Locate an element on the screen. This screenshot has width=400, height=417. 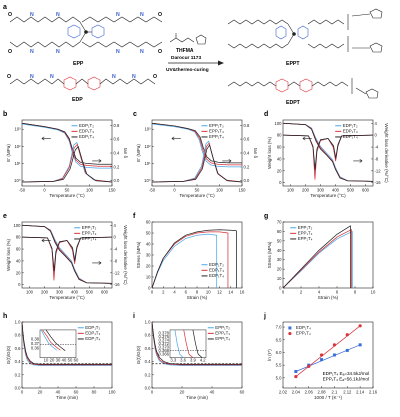
x-axis-label: Time (min) is located at coordinates (67, 397).